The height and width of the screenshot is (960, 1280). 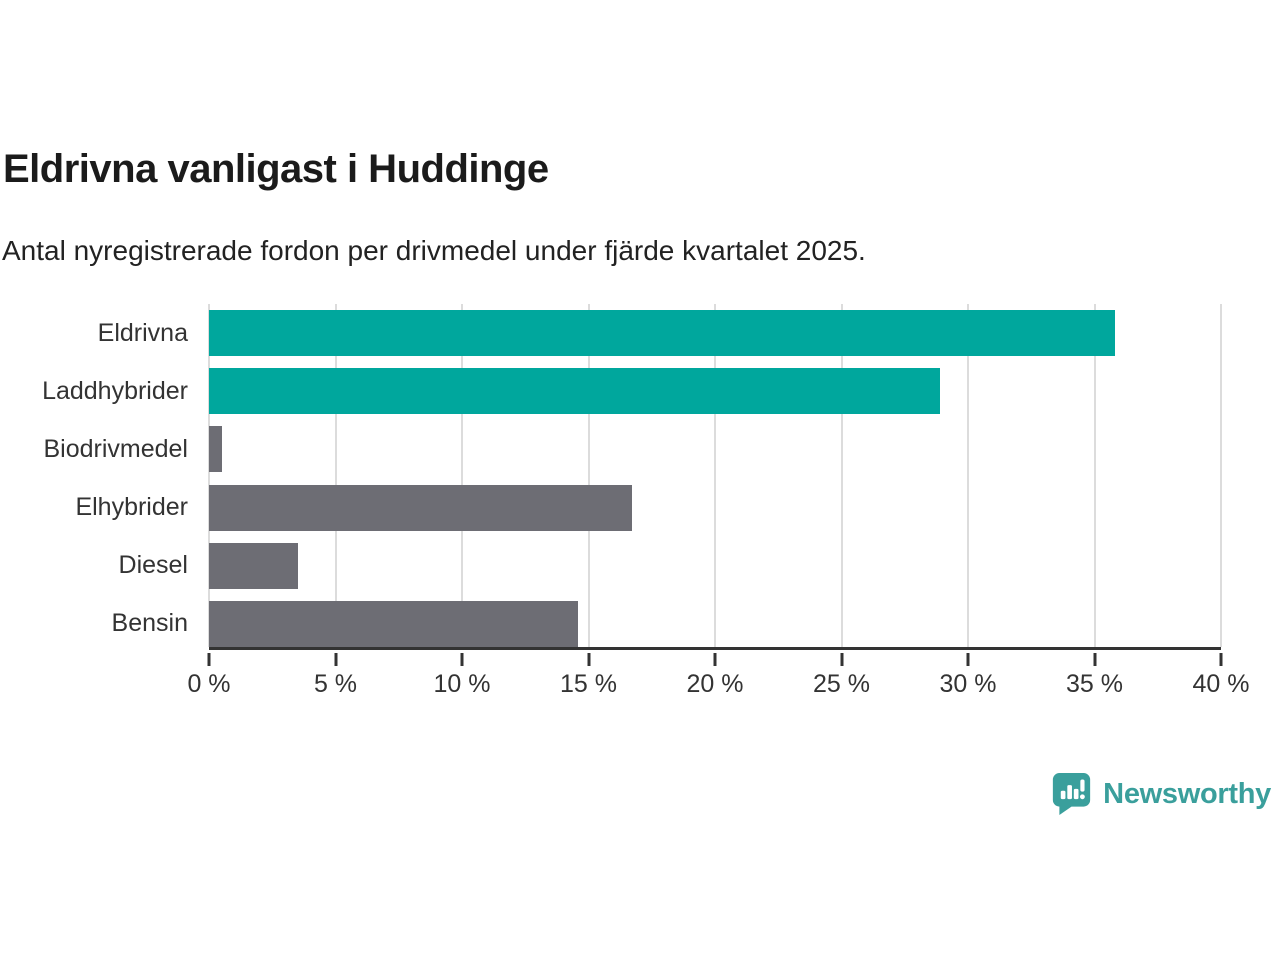 I want to click on bar-elhybrider, so click(x=420, y=507).